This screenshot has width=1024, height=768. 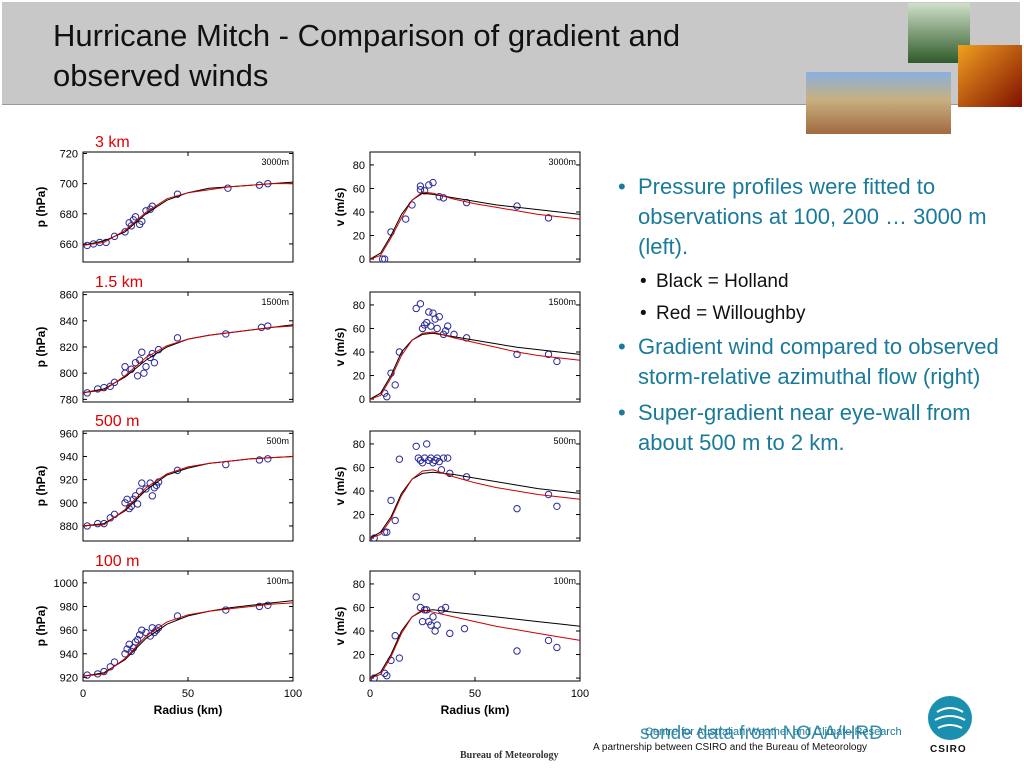 What do you see at coordinates (475, 710) in the screenshot?
I see `x-axis-label: Radius (km)` at bounding box center [475, 710].